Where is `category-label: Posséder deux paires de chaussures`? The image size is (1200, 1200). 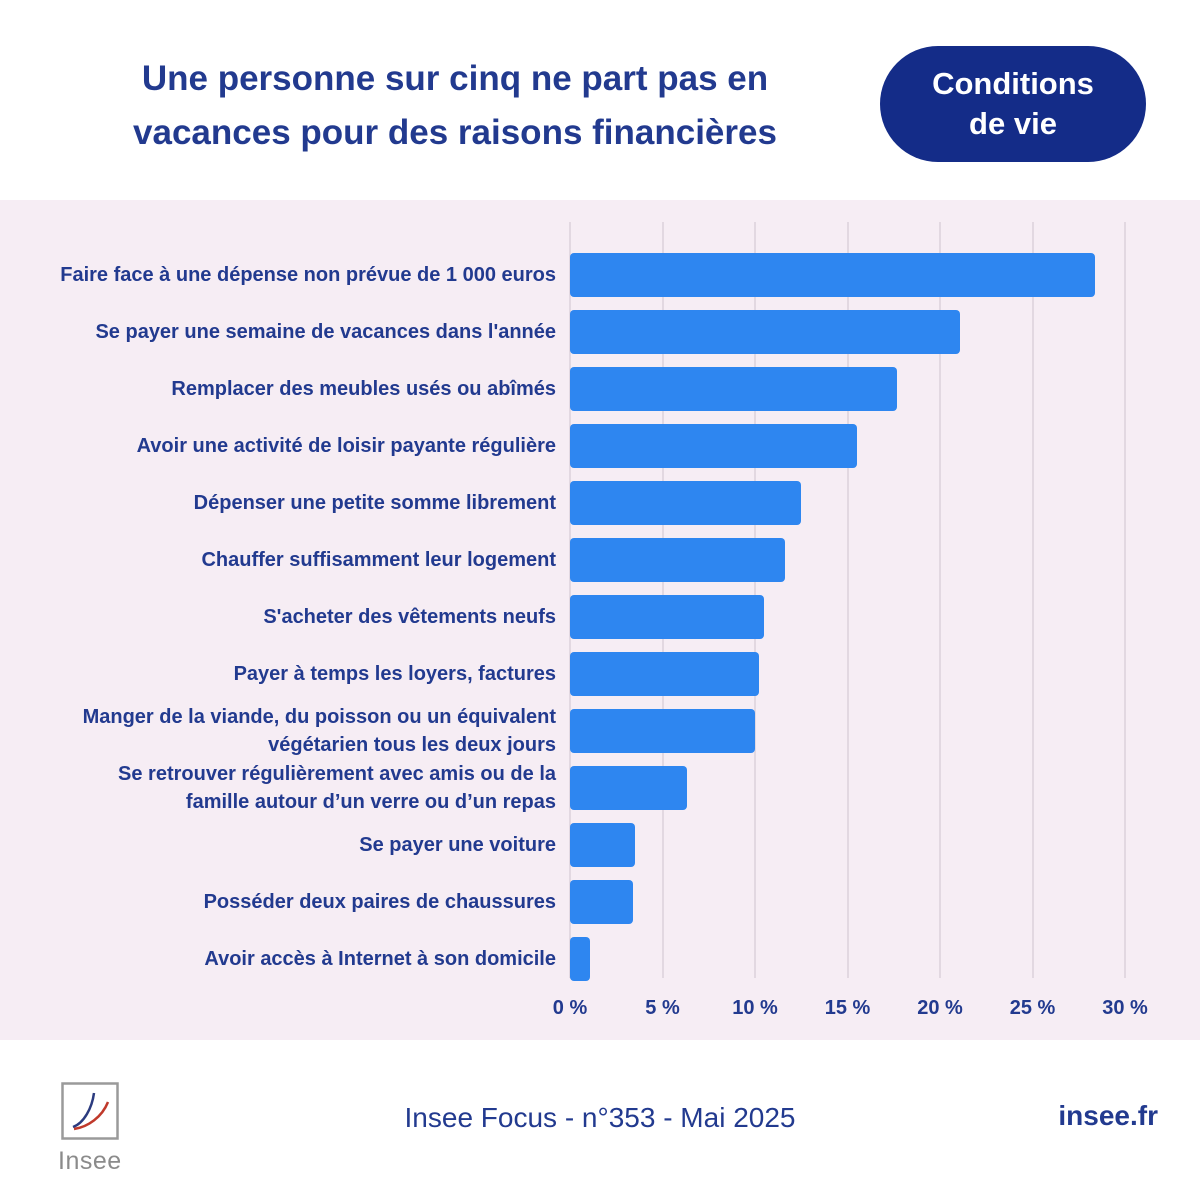 category-label: Posséder deux paires de chaussures is located at coordinates (379, 901).